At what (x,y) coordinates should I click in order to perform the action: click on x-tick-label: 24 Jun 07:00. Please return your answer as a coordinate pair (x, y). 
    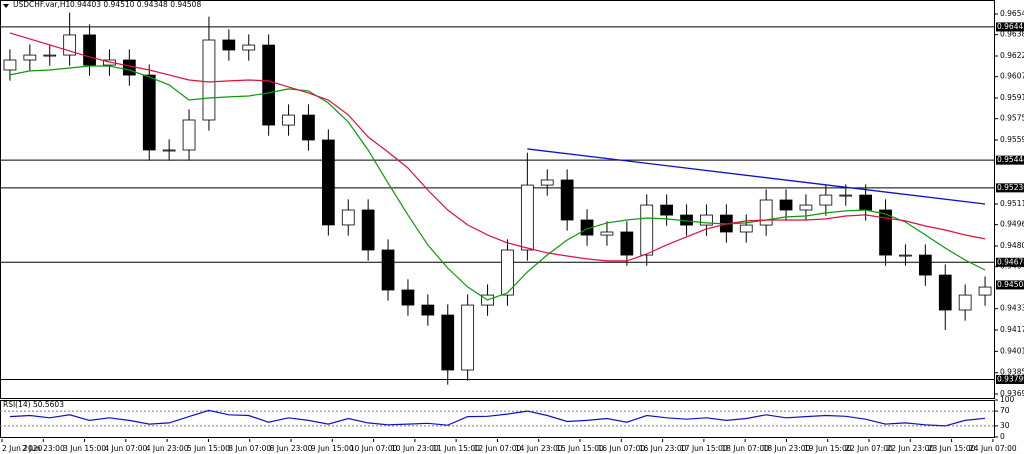
    Looking at the image, I should click on (993, 448).